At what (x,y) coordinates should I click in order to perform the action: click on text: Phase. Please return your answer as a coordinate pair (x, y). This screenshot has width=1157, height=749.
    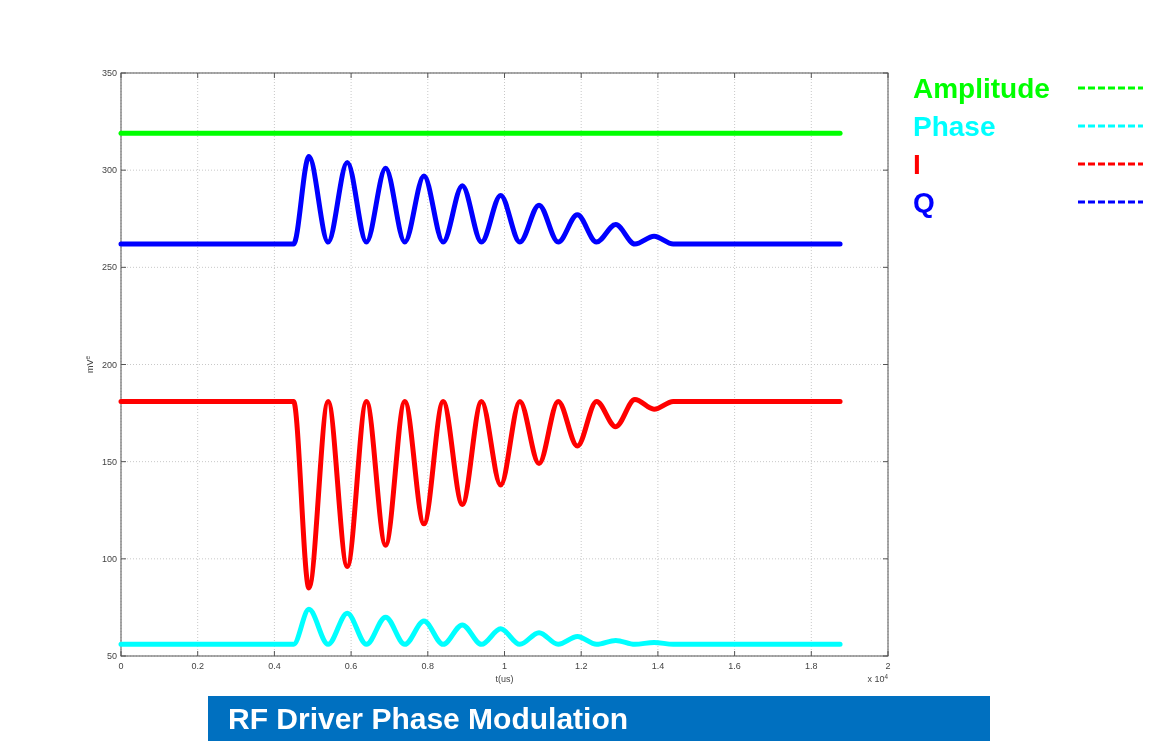
    Looking at the image, I should click on (954, 126).